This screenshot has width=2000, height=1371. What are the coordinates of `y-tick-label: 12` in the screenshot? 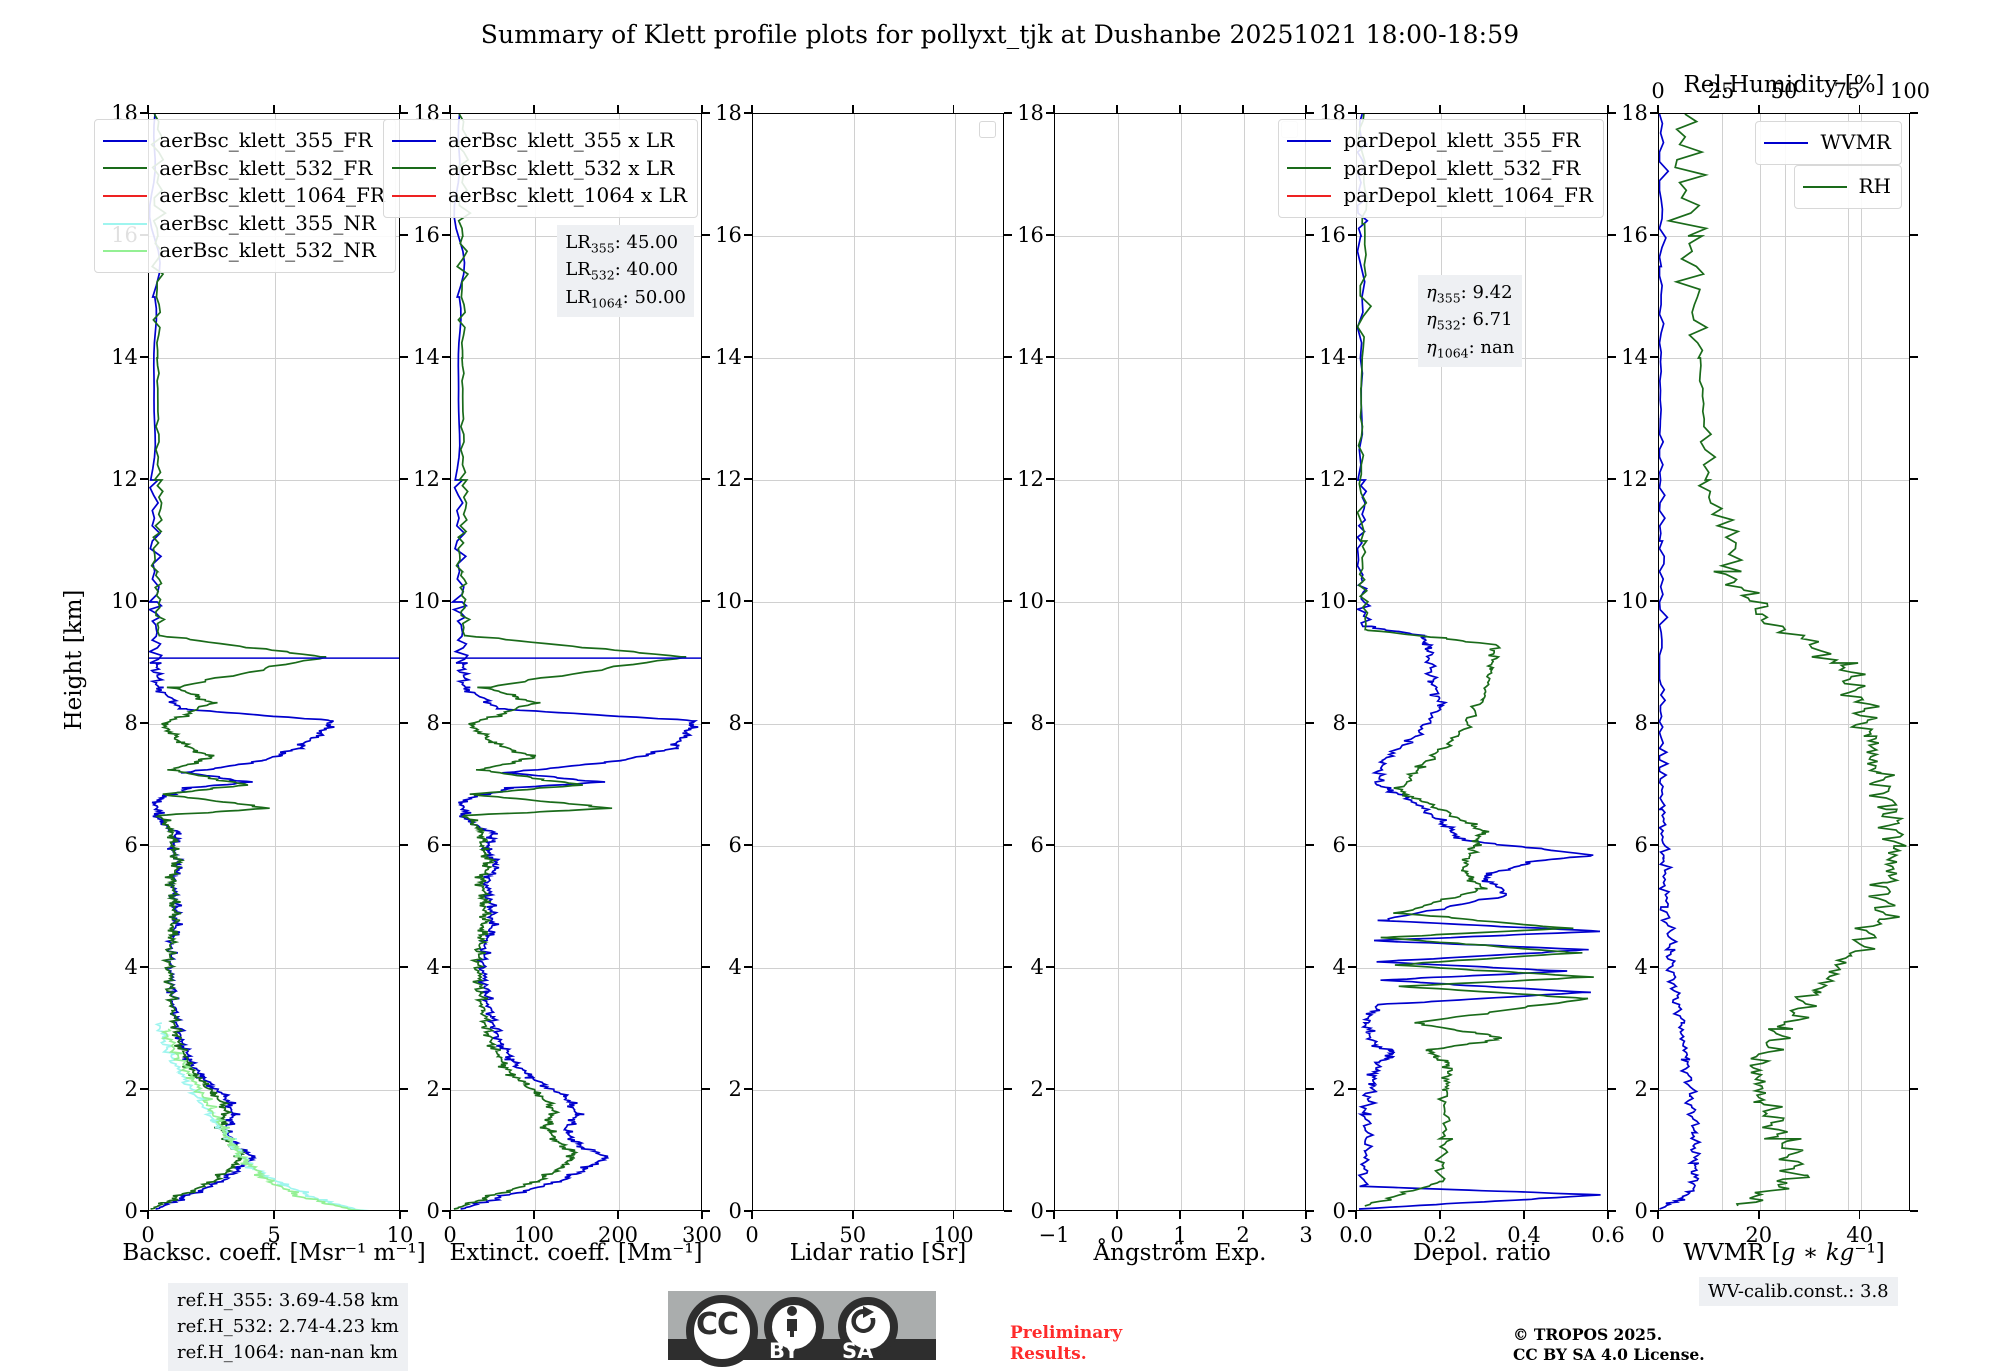 It's located at (426, 479).